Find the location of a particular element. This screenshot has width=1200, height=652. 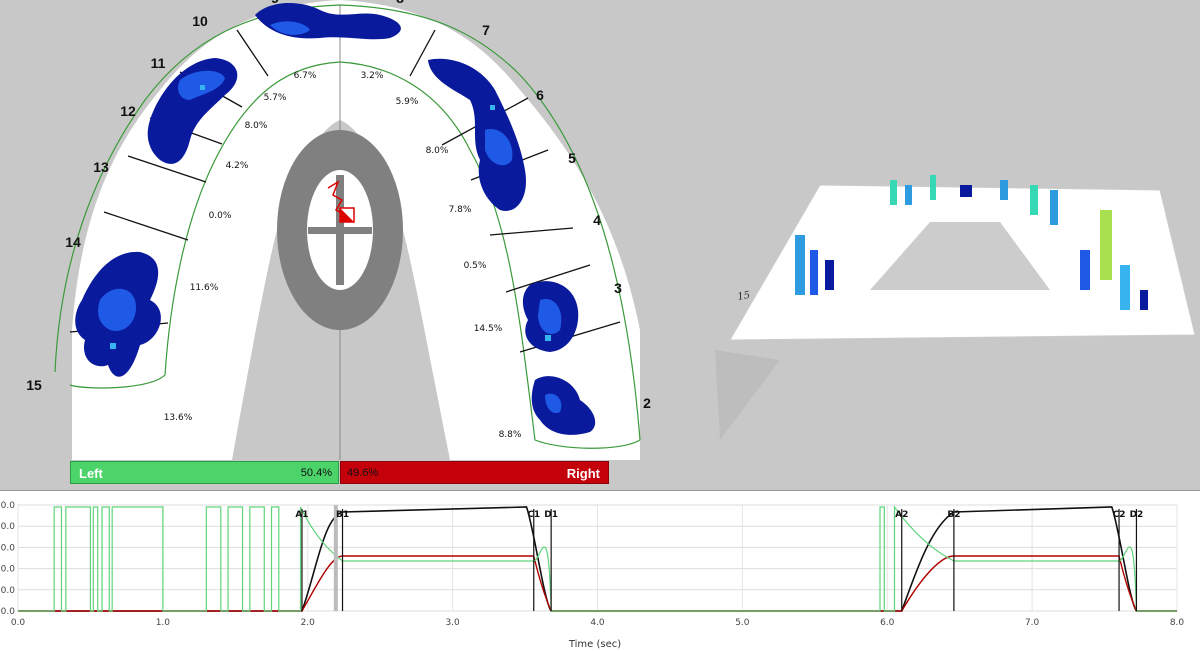

pressure-columns is located at coordinates (971, 242).